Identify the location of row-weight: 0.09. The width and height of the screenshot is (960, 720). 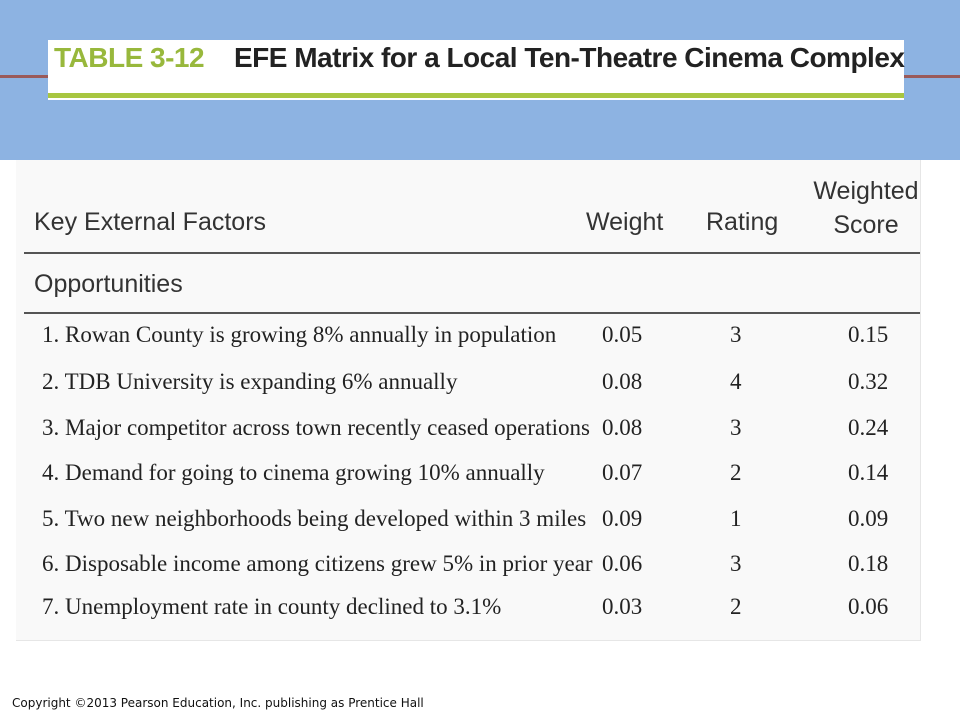
(622, 518).